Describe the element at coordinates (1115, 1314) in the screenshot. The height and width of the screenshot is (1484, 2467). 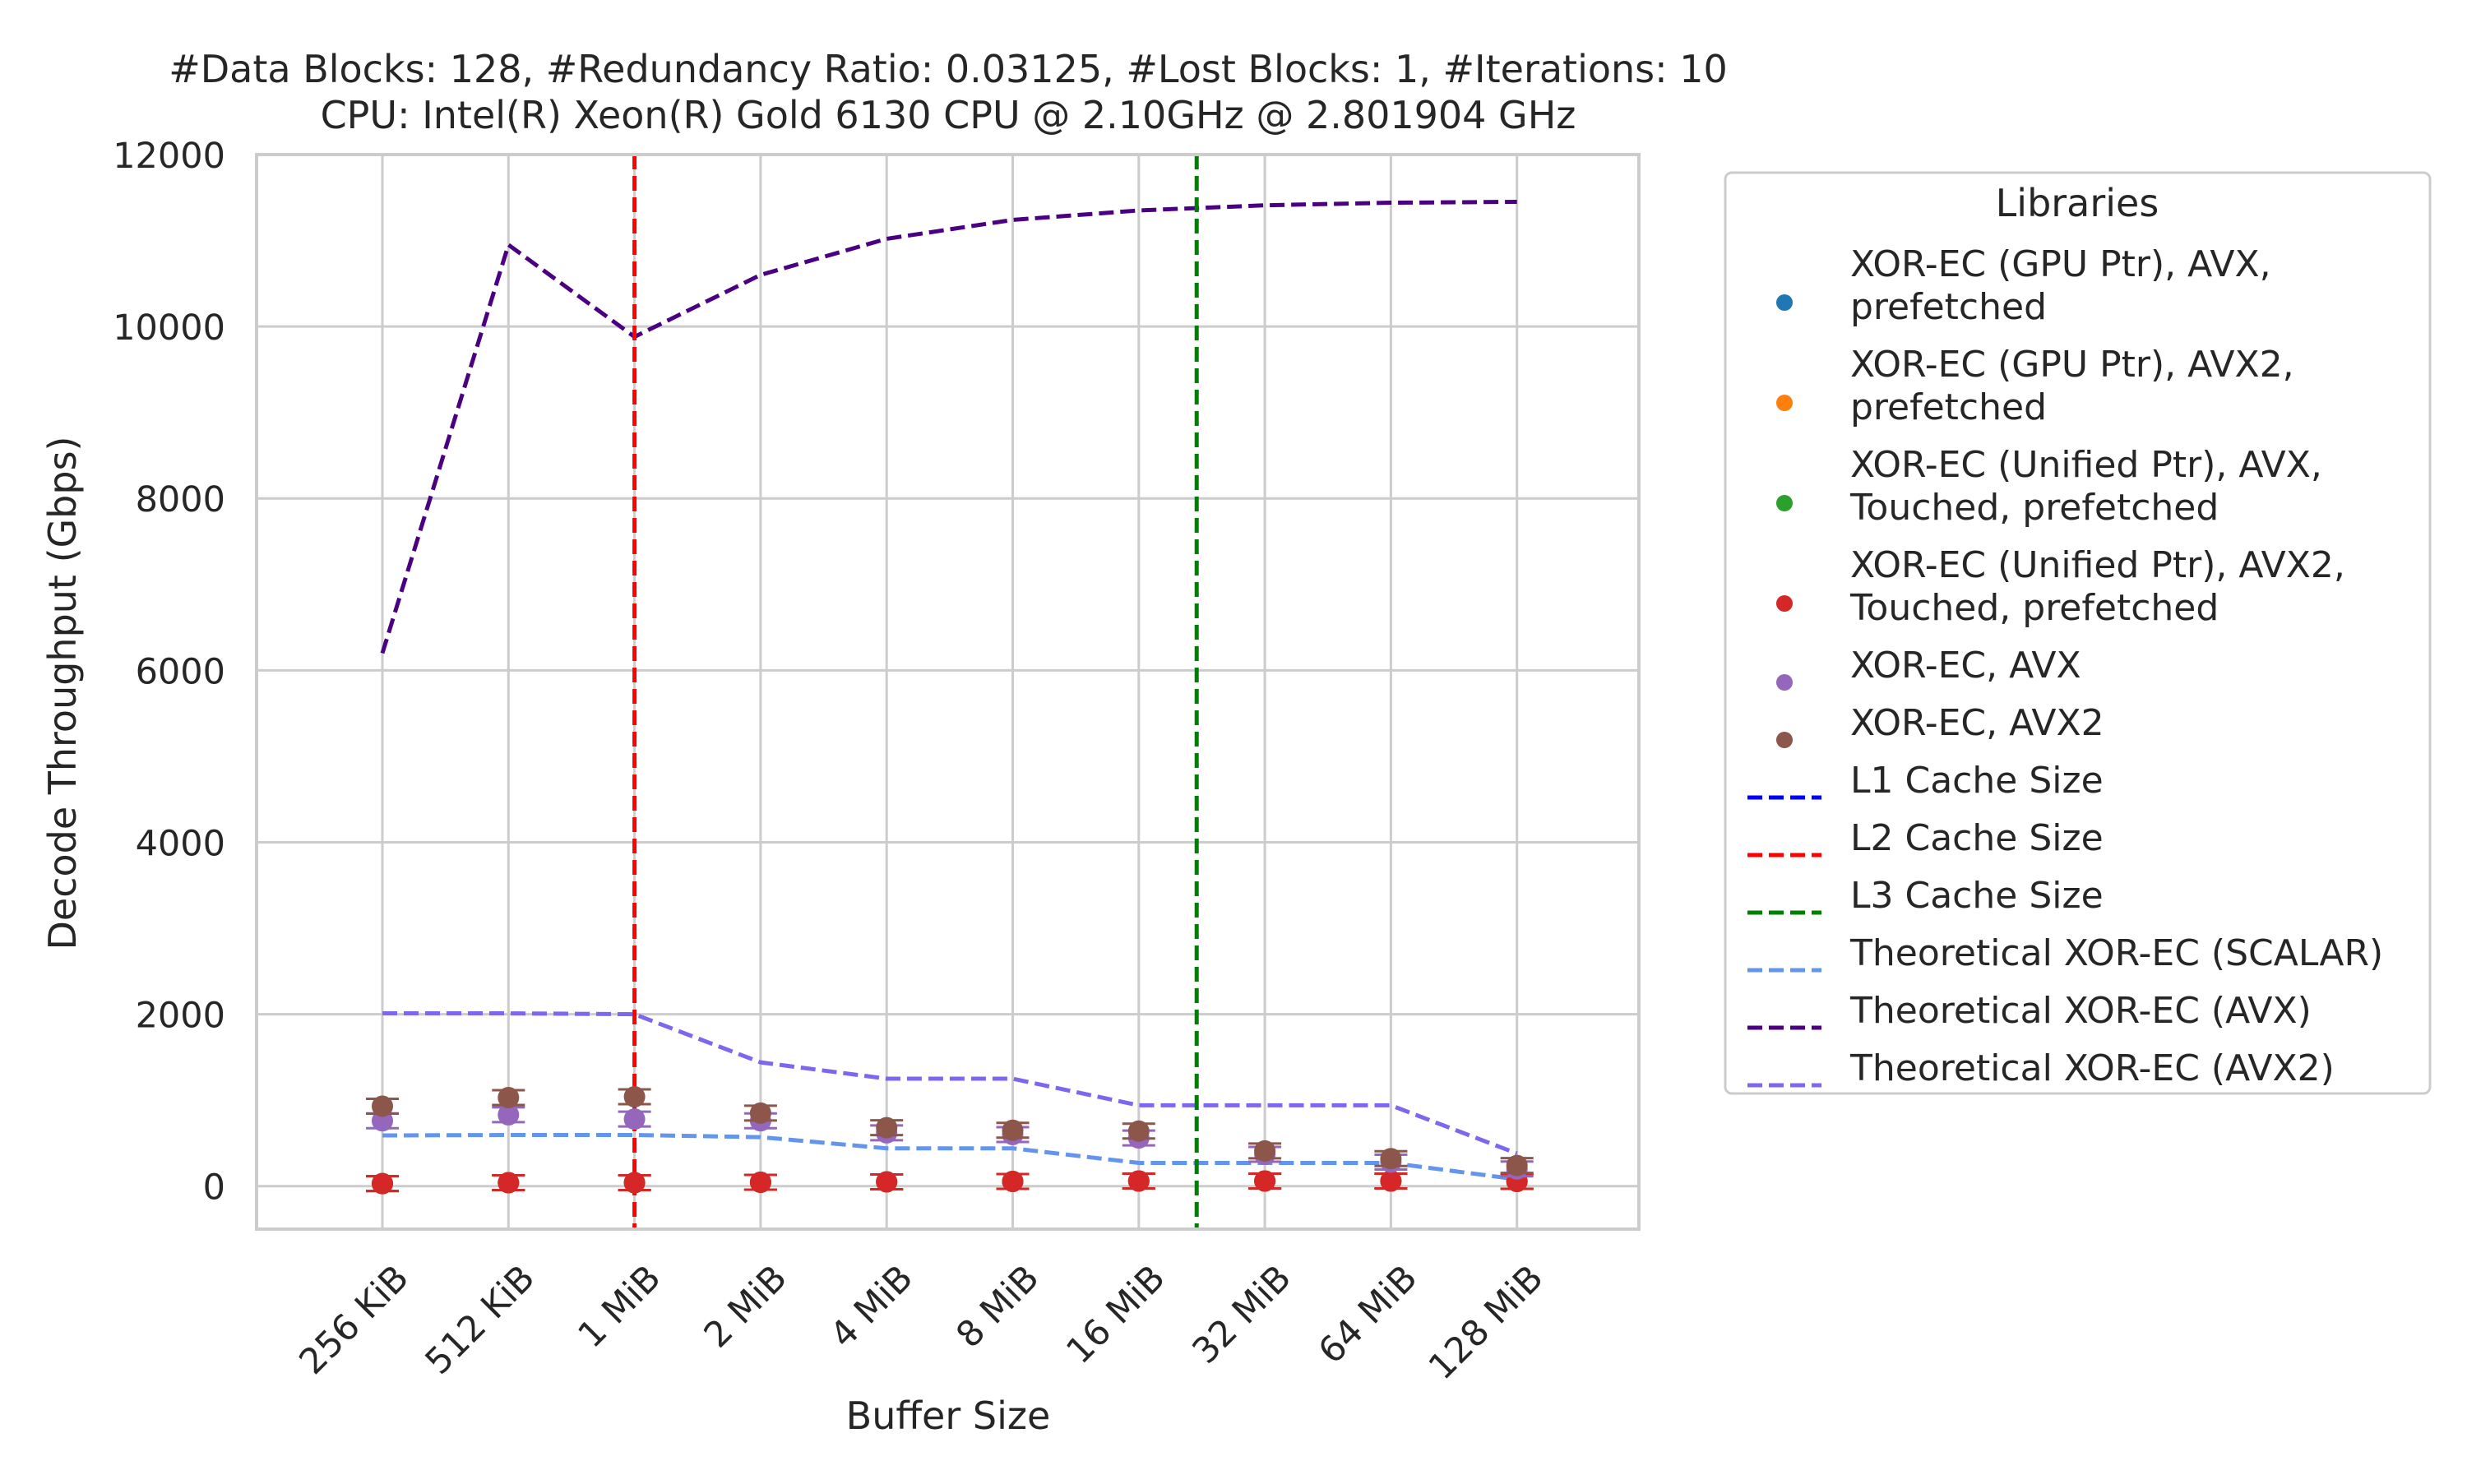
I see `x-tick-label: 16 MiB` at that location.